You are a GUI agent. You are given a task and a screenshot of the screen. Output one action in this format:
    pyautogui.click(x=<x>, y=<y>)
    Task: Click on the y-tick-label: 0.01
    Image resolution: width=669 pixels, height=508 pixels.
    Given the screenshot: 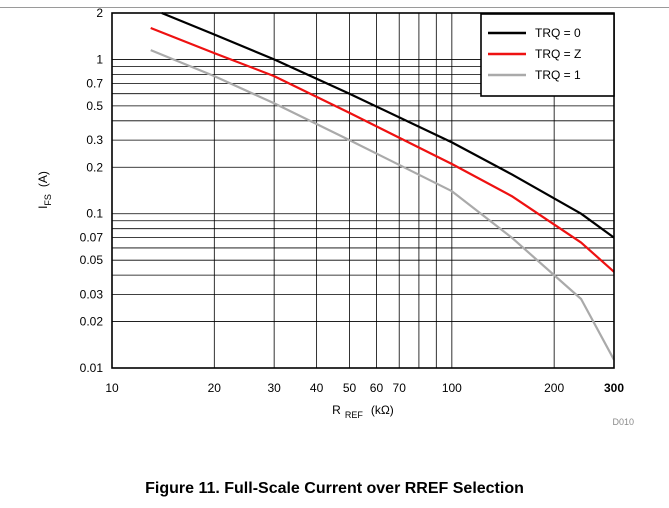 What is the action you would take?
    pyautogui.click(x=92, y=368)
    